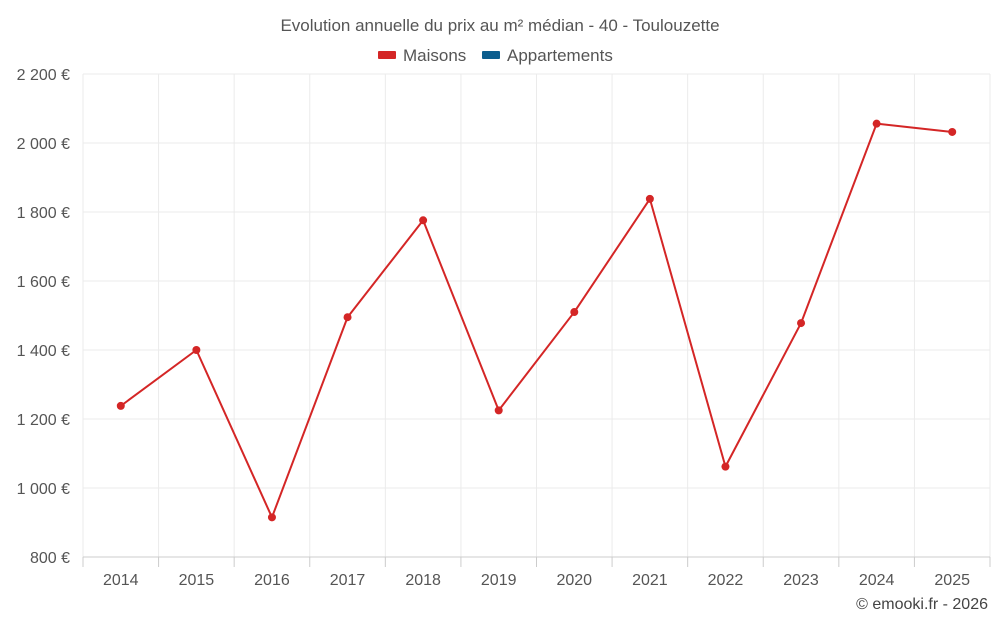 The width and height of the screenshot is (1000, 625). Describe the element at coordinates (499, 580) in the screenshot. I see `x-tick-label: 2019` at that location.